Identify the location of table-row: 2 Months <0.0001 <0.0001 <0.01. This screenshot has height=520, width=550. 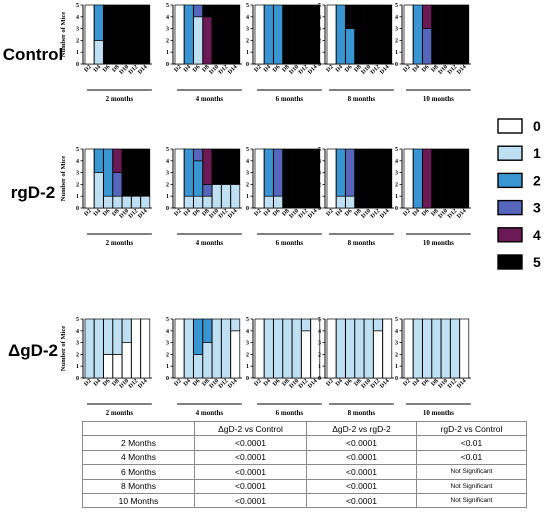
(304, 443).